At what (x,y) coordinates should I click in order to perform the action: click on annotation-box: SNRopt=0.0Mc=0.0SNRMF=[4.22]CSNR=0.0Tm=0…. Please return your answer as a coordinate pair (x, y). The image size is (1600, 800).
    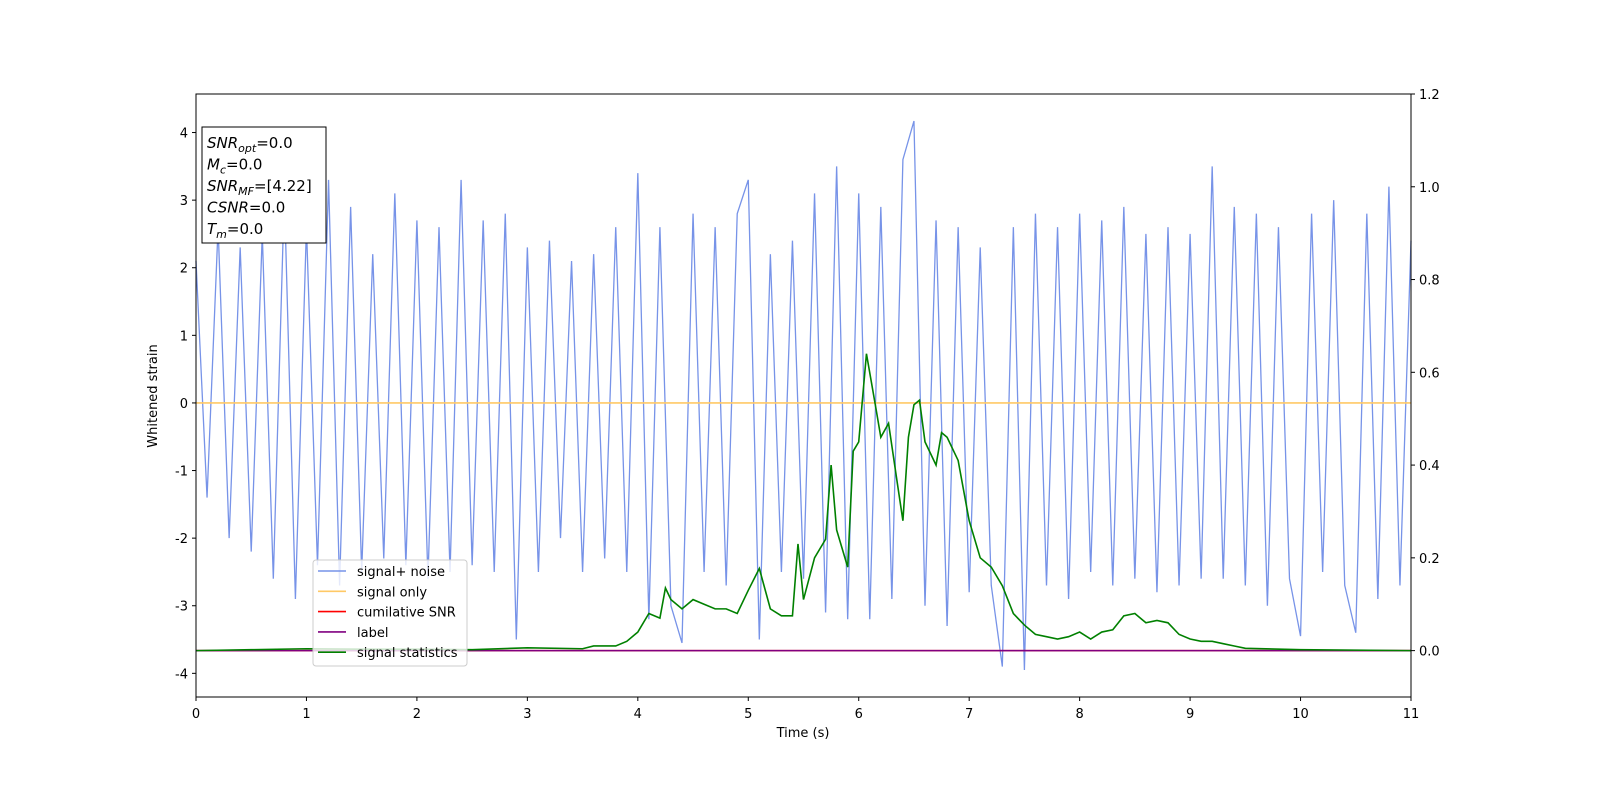
    Looking at the image, I should click on (264, 185).